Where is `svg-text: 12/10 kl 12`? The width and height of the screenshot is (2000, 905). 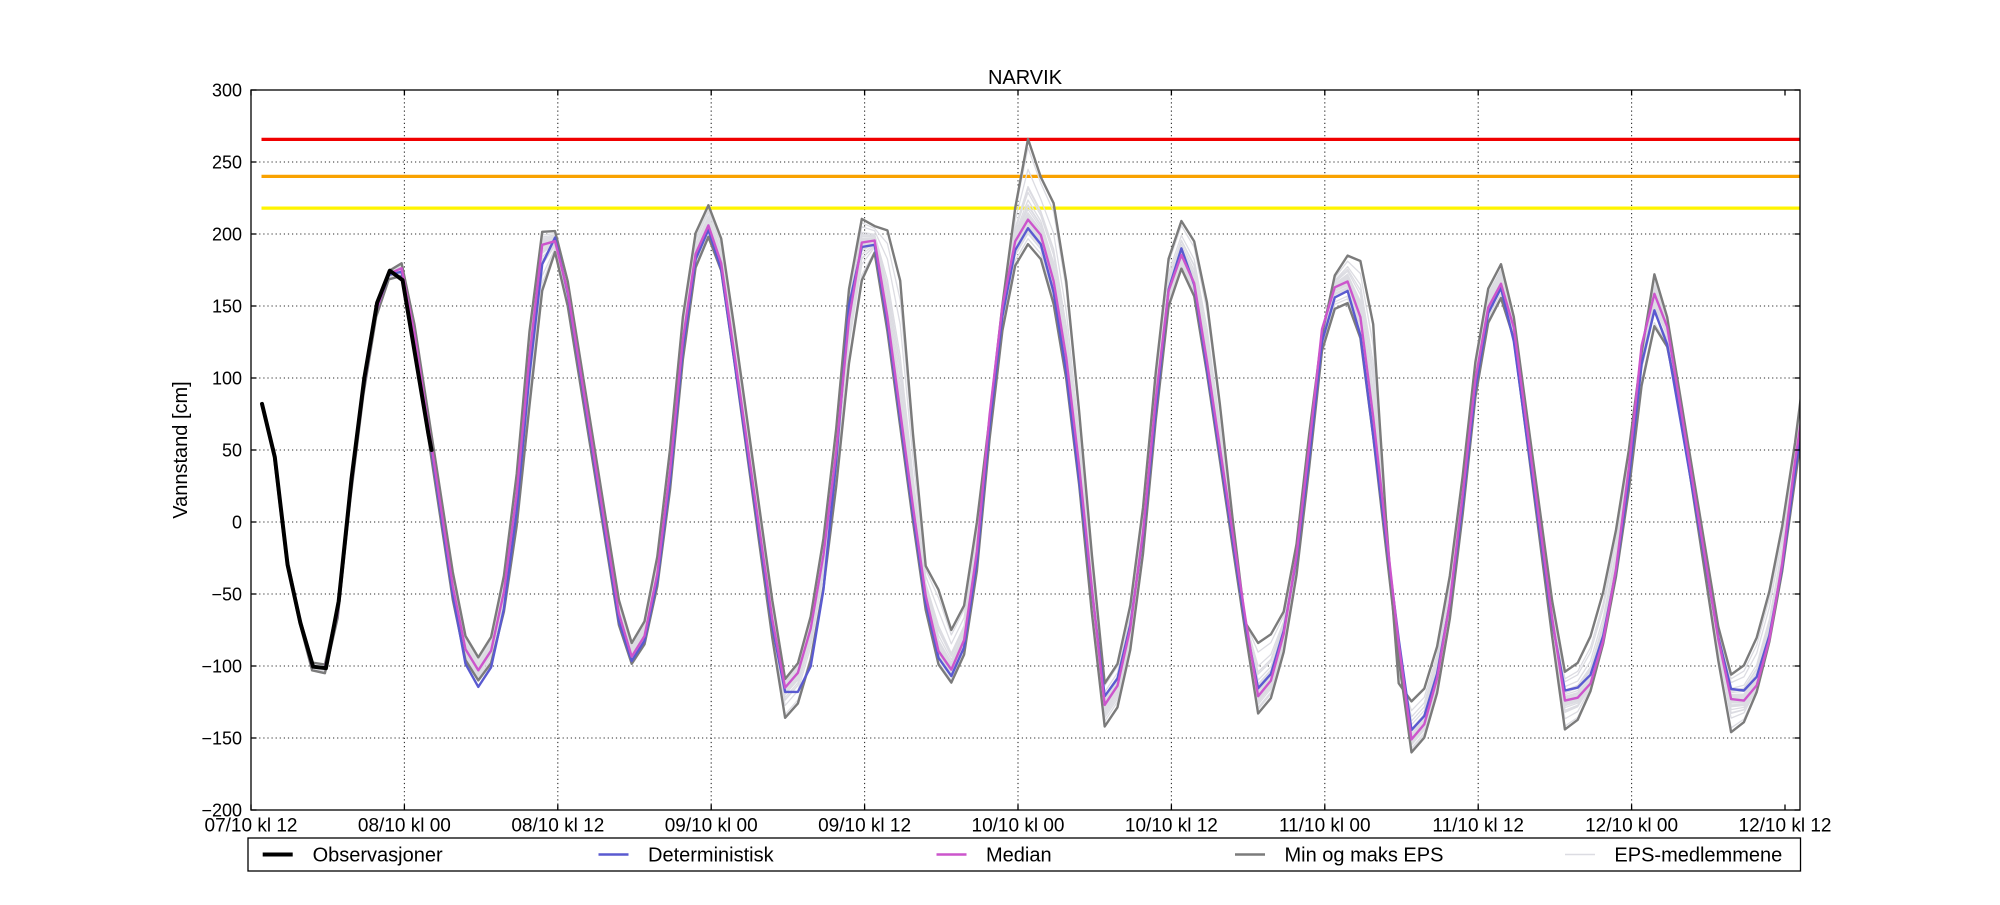 svg-text: 12/10 kl 12 is located at coordinates (1785, 826).